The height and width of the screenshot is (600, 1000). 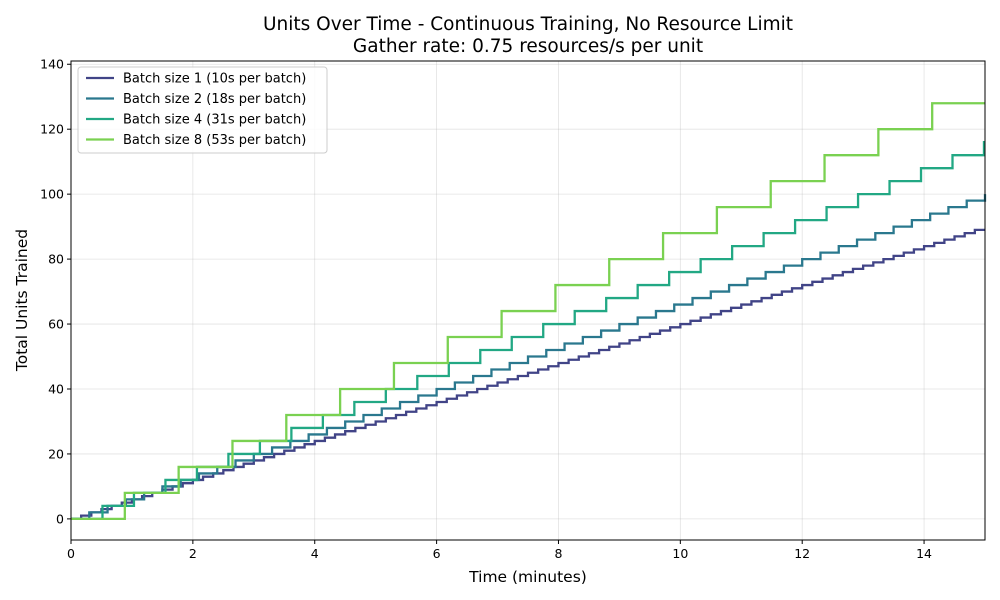 What do you see at coordinates (52, 64) in the screenshot?
I see `y-tick-label: 140` at bounding box center [52, 64].